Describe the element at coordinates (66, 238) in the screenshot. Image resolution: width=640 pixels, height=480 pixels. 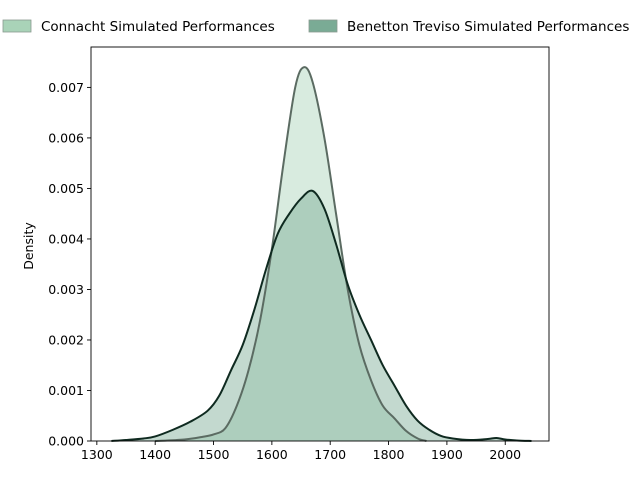
I see `y-tick-label: 0.004` at that location.